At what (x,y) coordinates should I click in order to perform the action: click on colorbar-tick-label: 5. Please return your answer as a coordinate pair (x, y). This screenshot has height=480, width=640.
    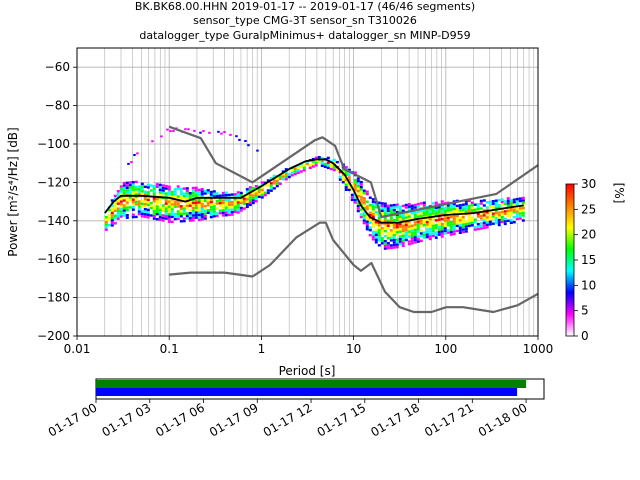
    Looking at the image, I should click on (585, 311).